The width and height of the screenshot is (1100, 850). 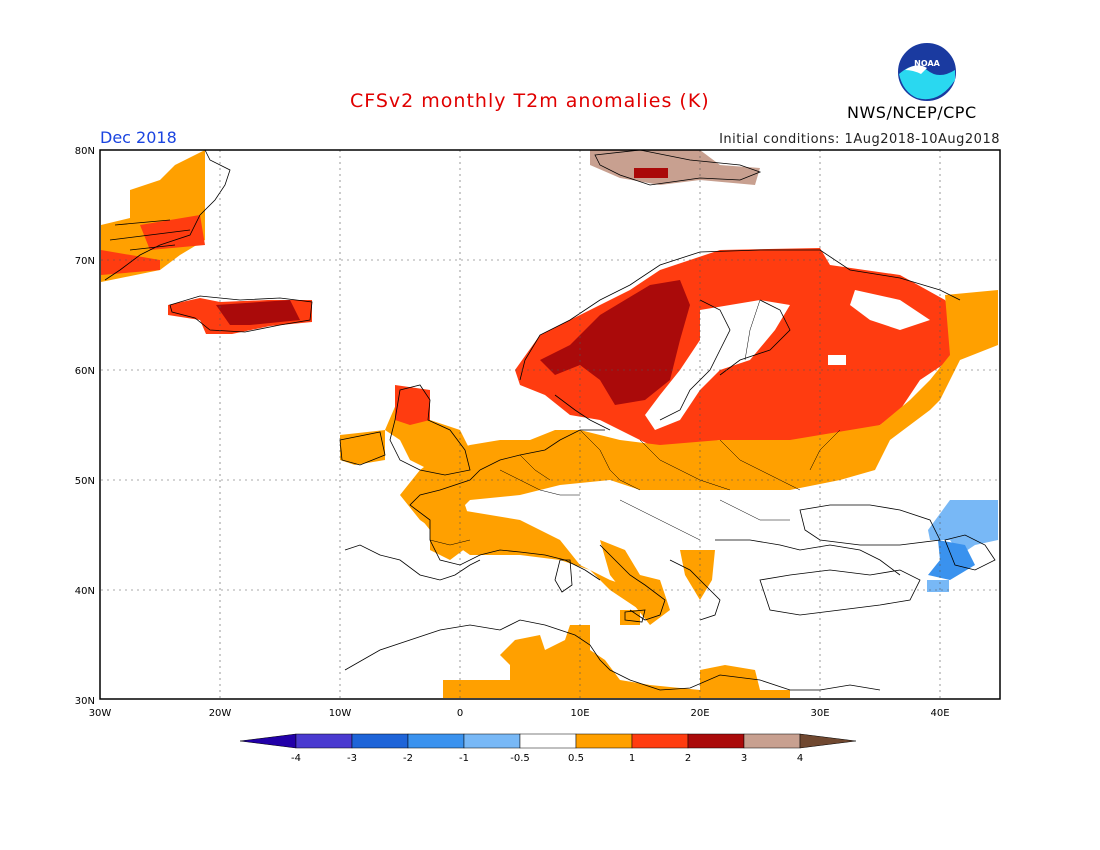 I want to click on lon-label: 30E, so click(x=819, y=713).